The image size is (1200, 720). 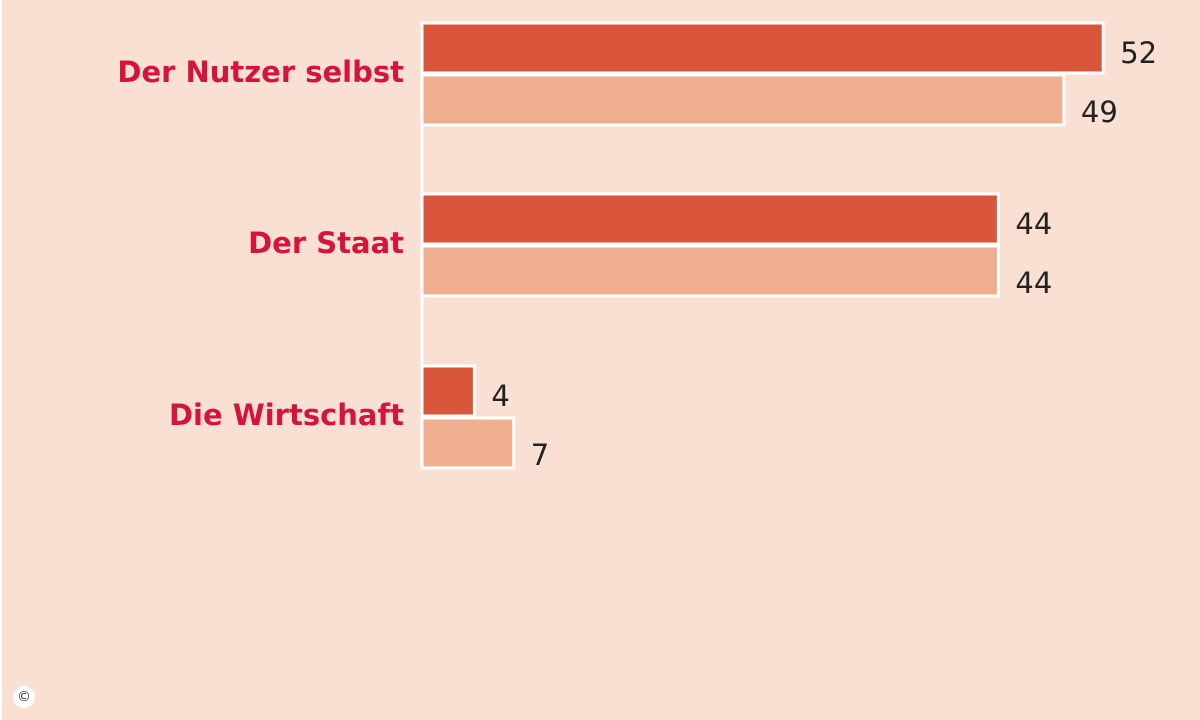 I want to click on category-label: Die Wirtschaft, so click(x=286, y=415).